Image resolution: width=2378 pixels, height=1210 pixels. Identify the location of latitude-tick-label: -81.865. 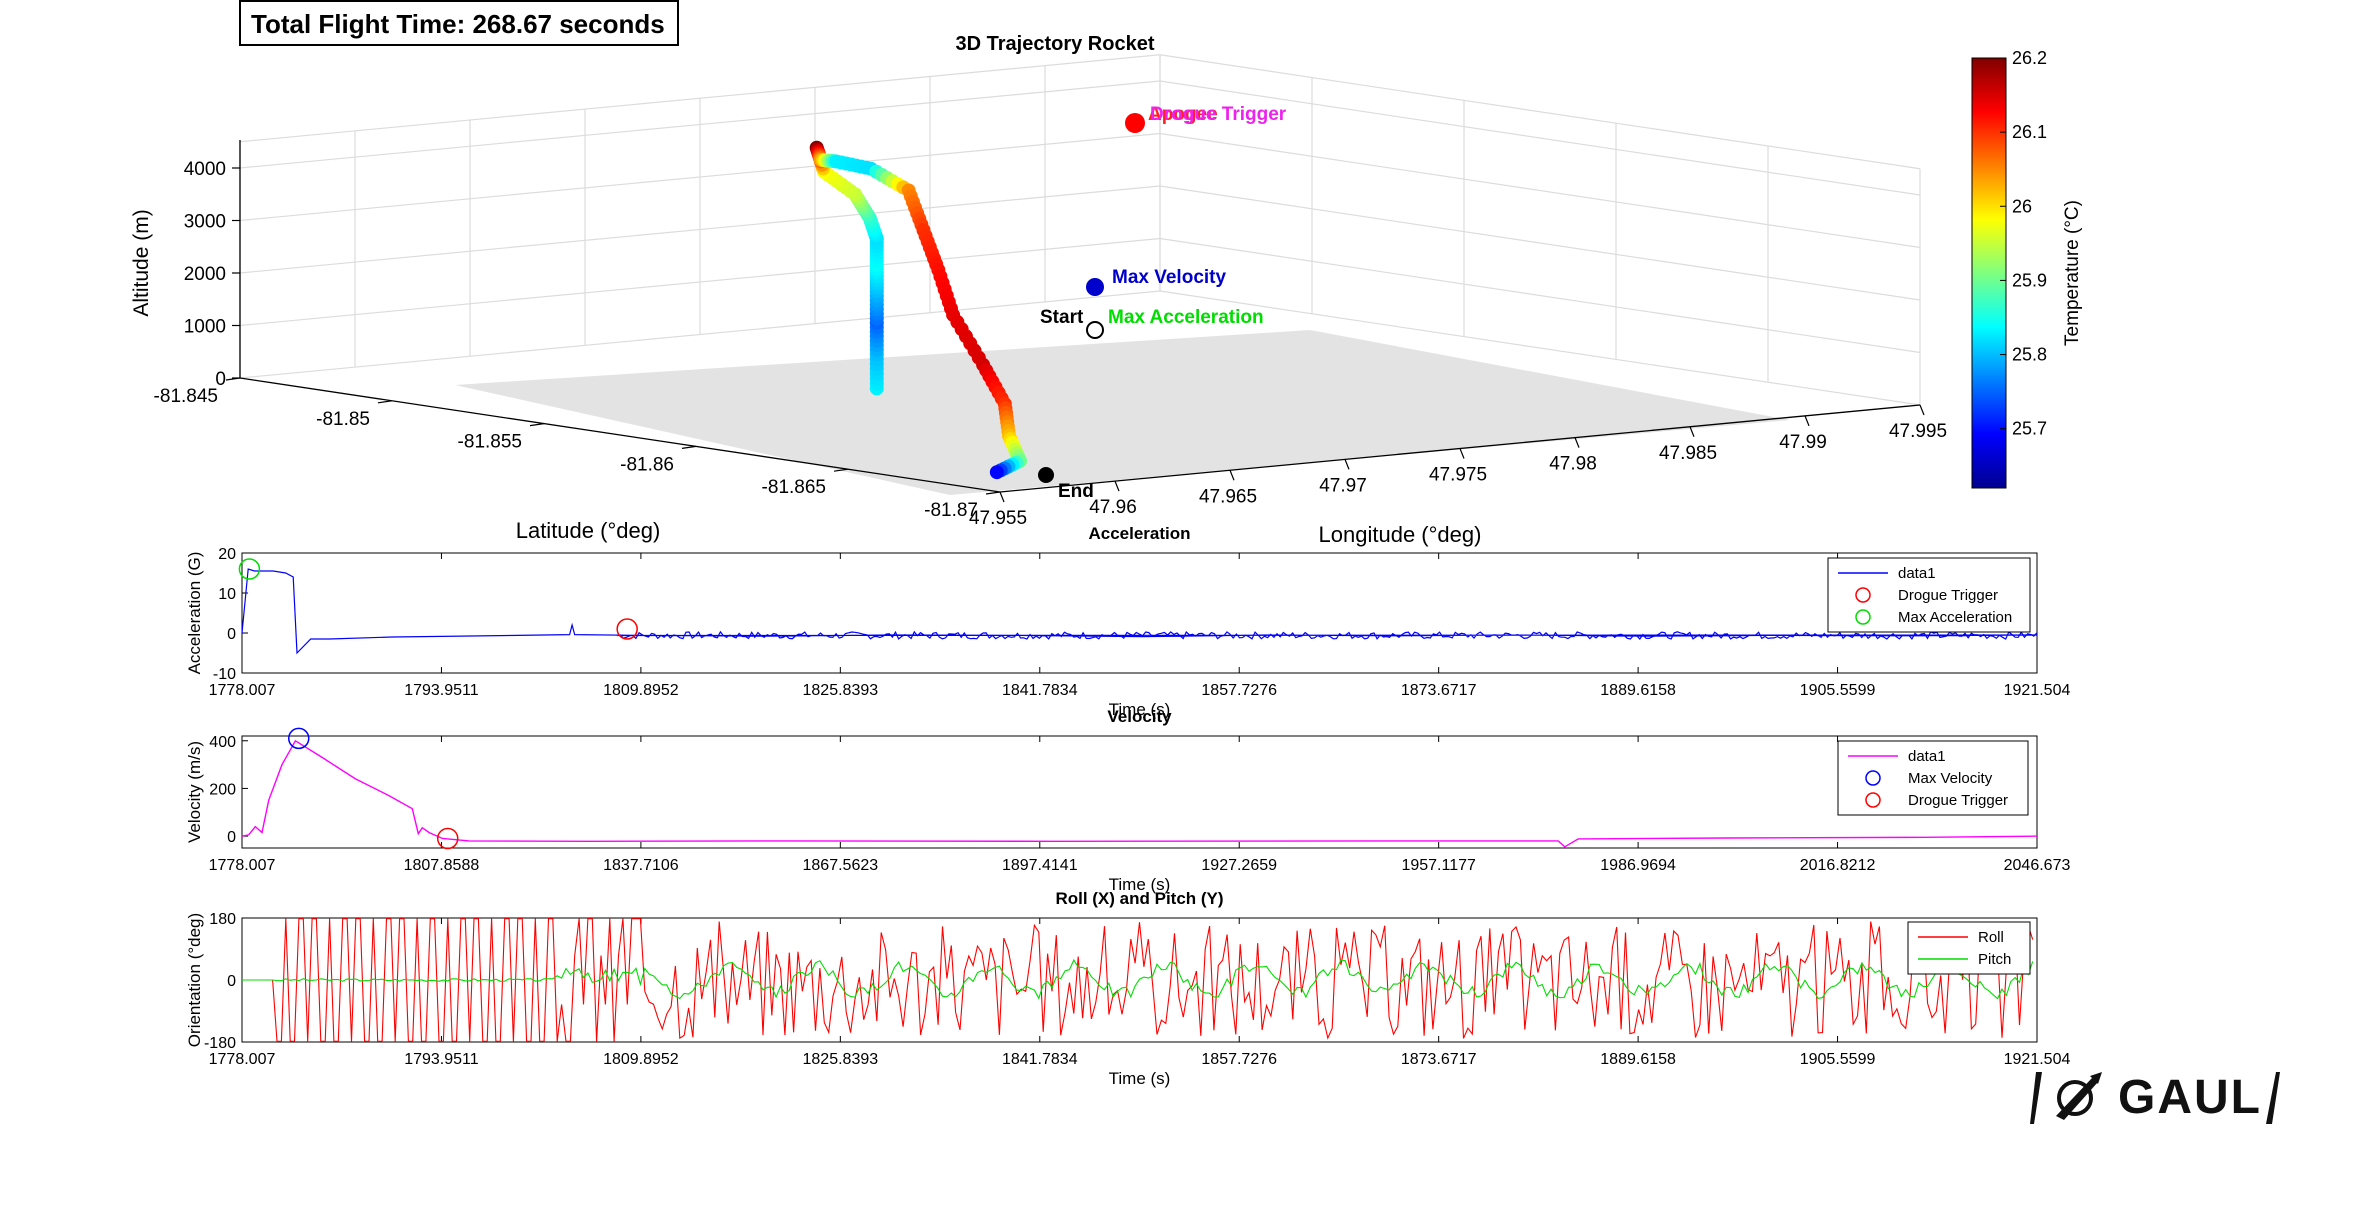
(794, 487).